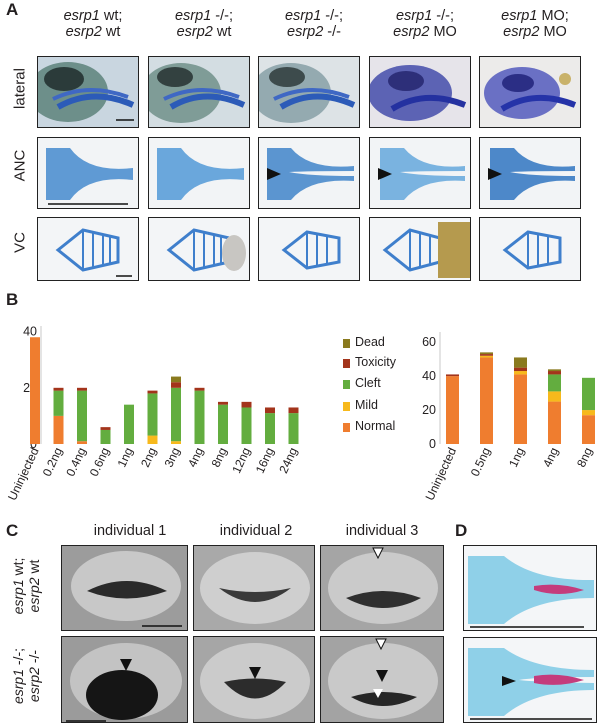 Image resolution: width=603 pixels, height=728 pixels. What do you see at coordinates (20, 88) in the screenshot?
I see `row-label-lateral: lateral` at bounding box center [20, 88].